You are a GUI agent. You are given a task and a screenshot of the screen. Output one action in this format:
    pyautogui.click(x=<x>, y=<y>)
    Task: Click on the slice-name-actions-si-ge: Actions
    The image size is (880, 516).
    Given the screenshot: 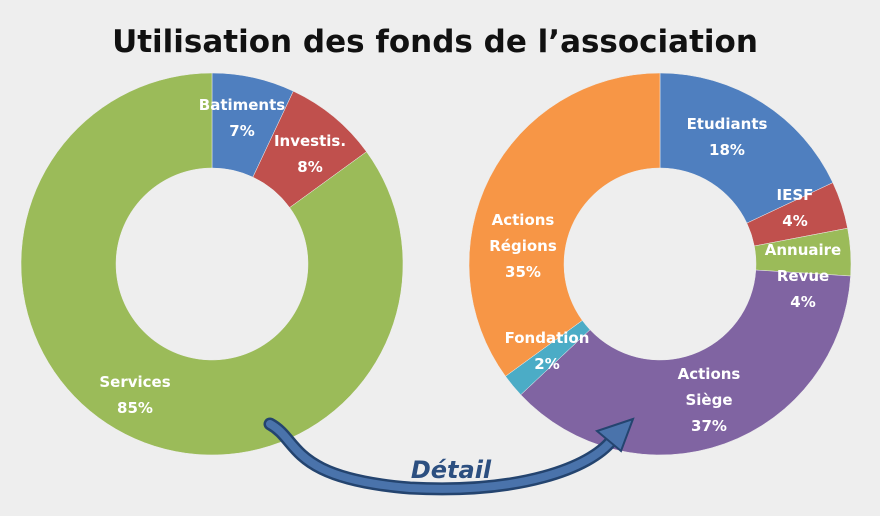 What is the action you would take?
    pyautogui.click(x=709, y=374)
    